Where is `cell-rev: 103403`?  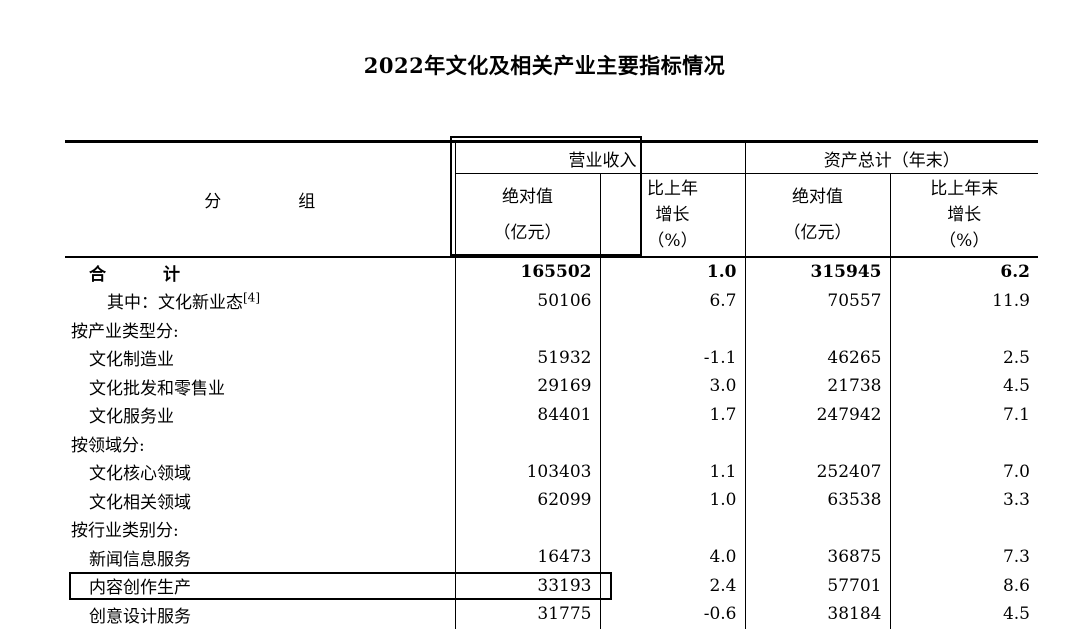
cell-rev: 103403 is located at coordinates (527, 471).